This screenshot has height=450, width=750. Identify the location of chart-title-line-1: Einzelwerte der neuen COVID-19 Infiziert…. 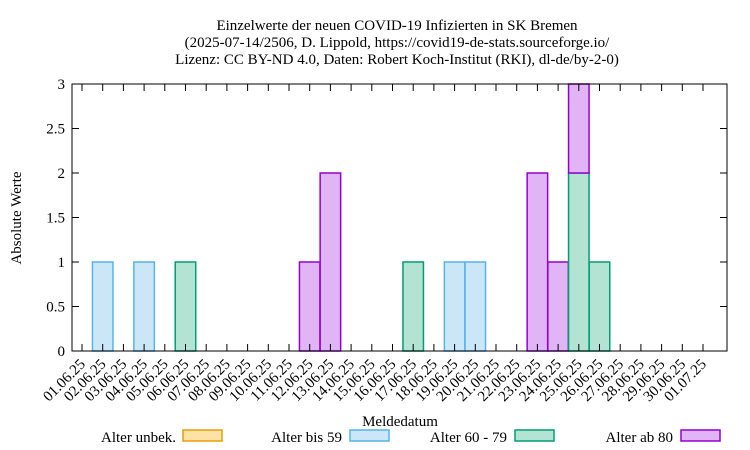
(397, 26).